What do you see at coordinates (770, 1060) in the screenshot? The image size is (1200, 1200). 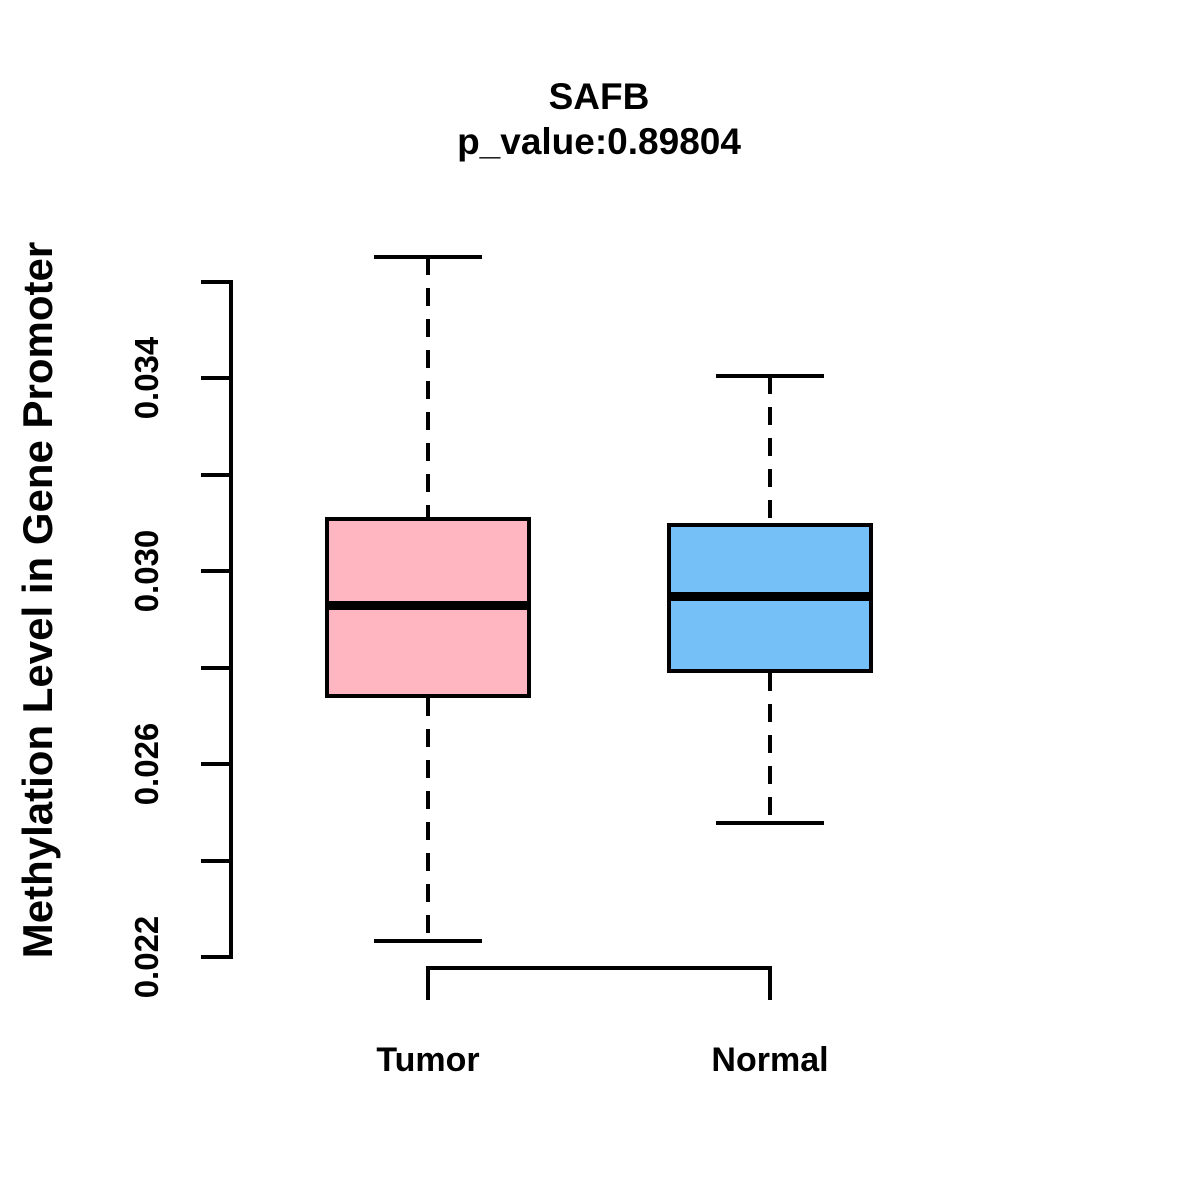 I see `x-category-label-normal: Normal` at bounding box center [770, 1060].